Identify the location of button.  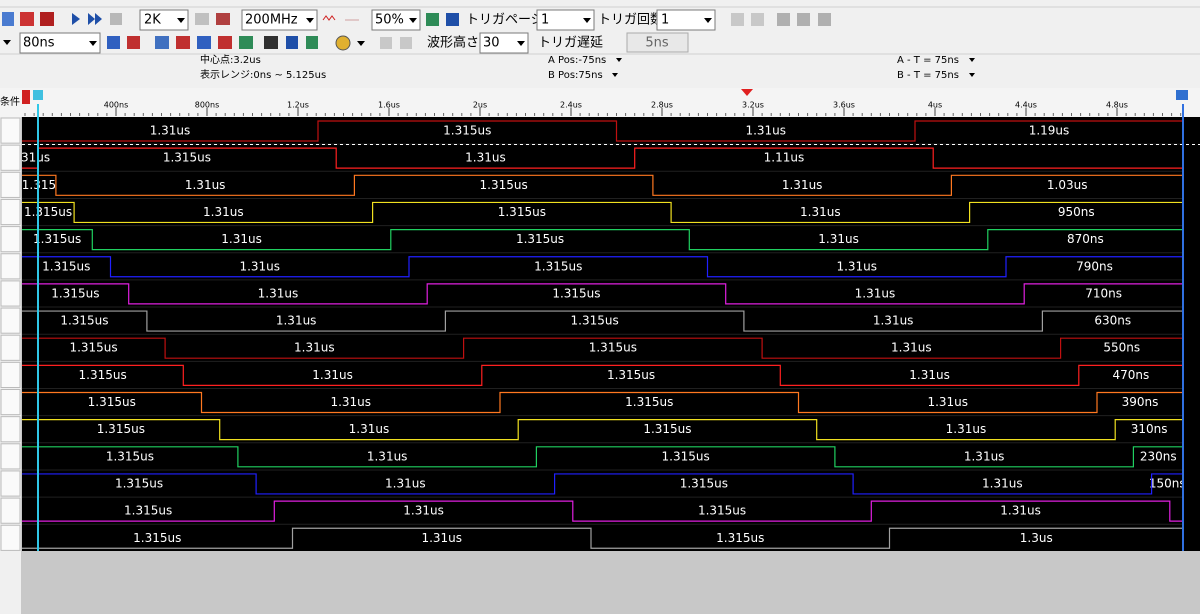
(657, 42).